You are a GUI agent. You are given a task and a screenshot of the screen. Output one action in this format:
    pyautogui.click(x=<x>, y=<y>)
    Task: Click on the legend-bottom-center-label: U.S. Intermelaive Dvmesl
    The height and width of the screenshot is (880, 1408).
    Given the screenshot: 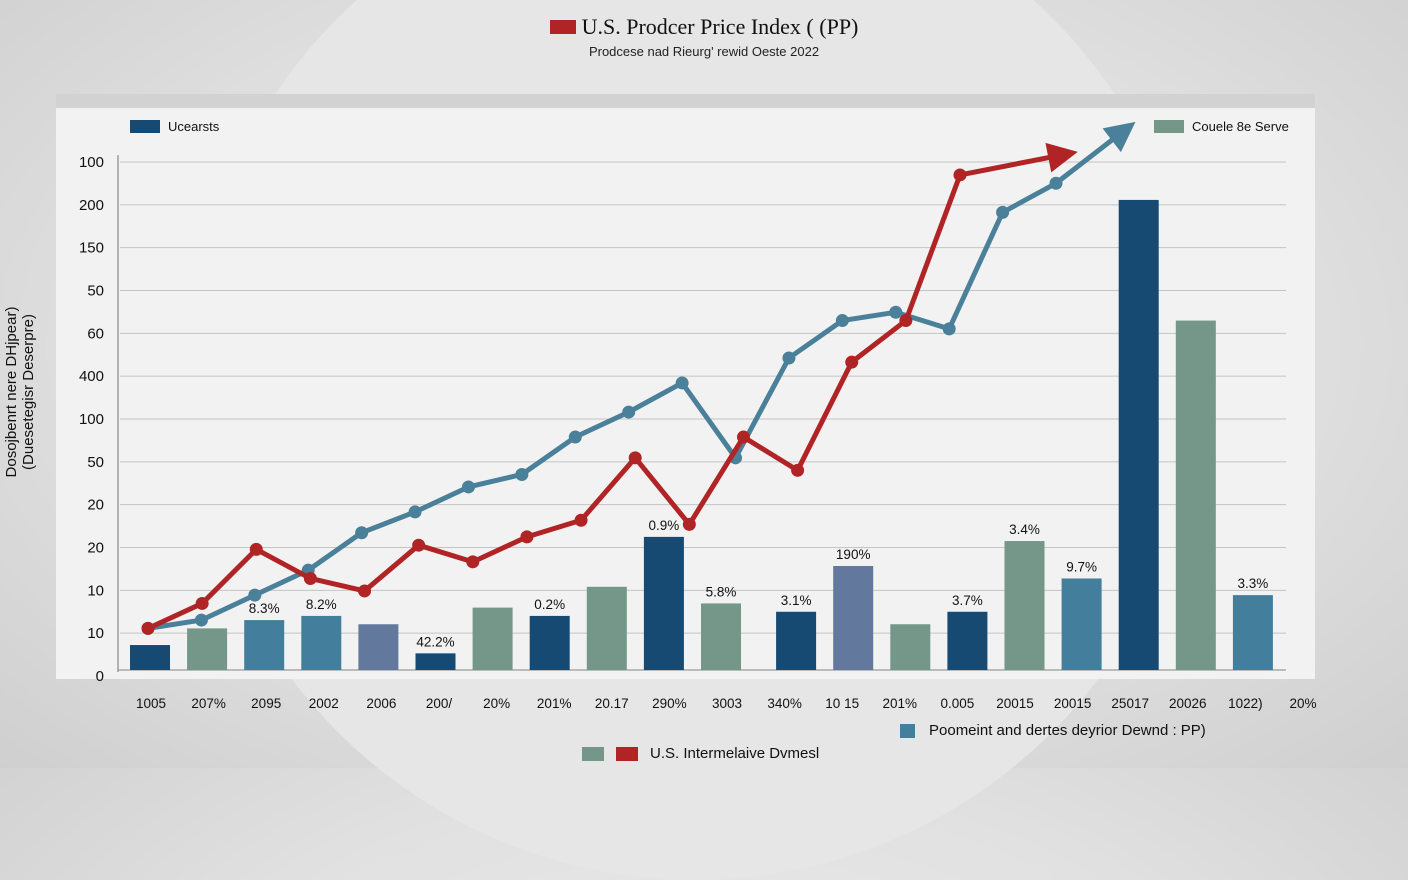 What is the action you would take?
    pyautogui.click(x=735, y=753)
    